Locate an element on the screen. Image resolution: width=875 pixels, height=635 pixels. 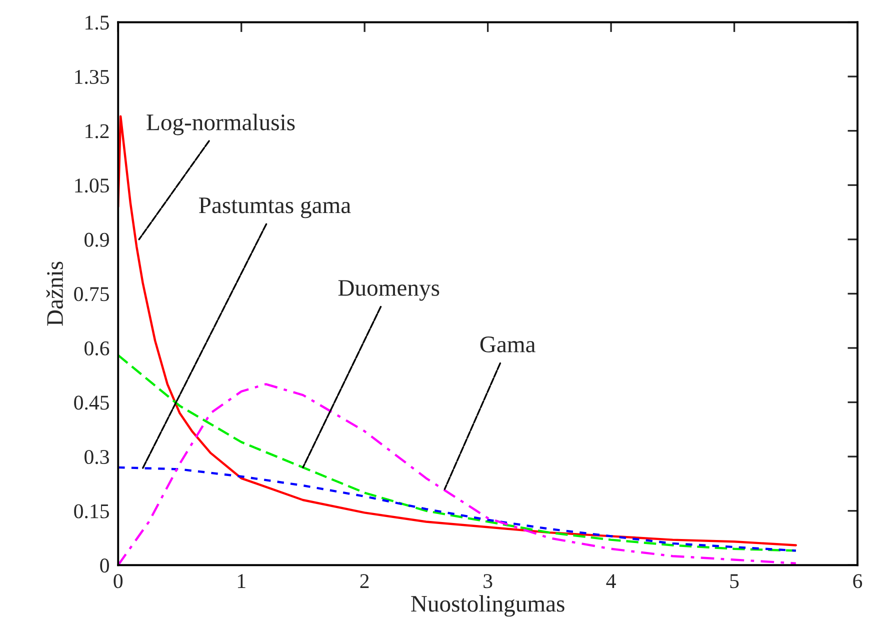
y-tick-label: 1.05 is located at coordinates (92, 185).